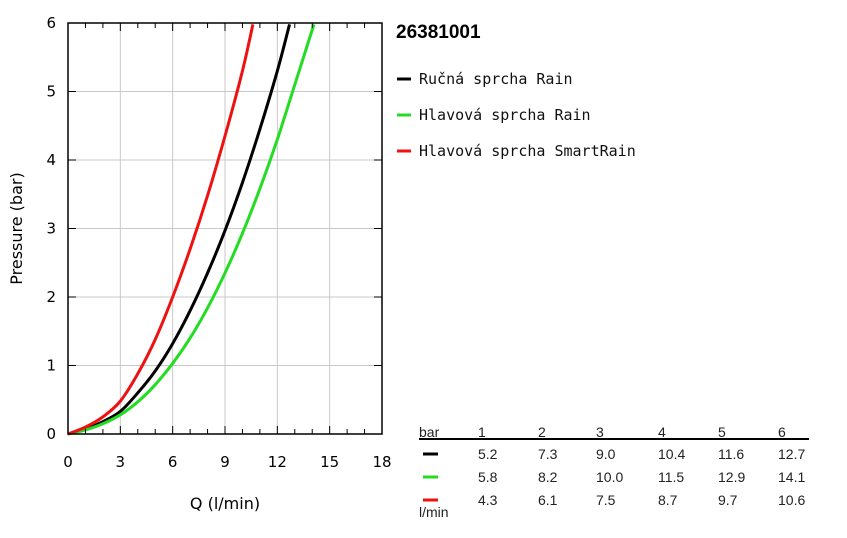 The image size is (847, 538). Describe the element at coordinates (16, 228) in the screenshot. I see `y-axis-label: Pressure (bar)` at that location.